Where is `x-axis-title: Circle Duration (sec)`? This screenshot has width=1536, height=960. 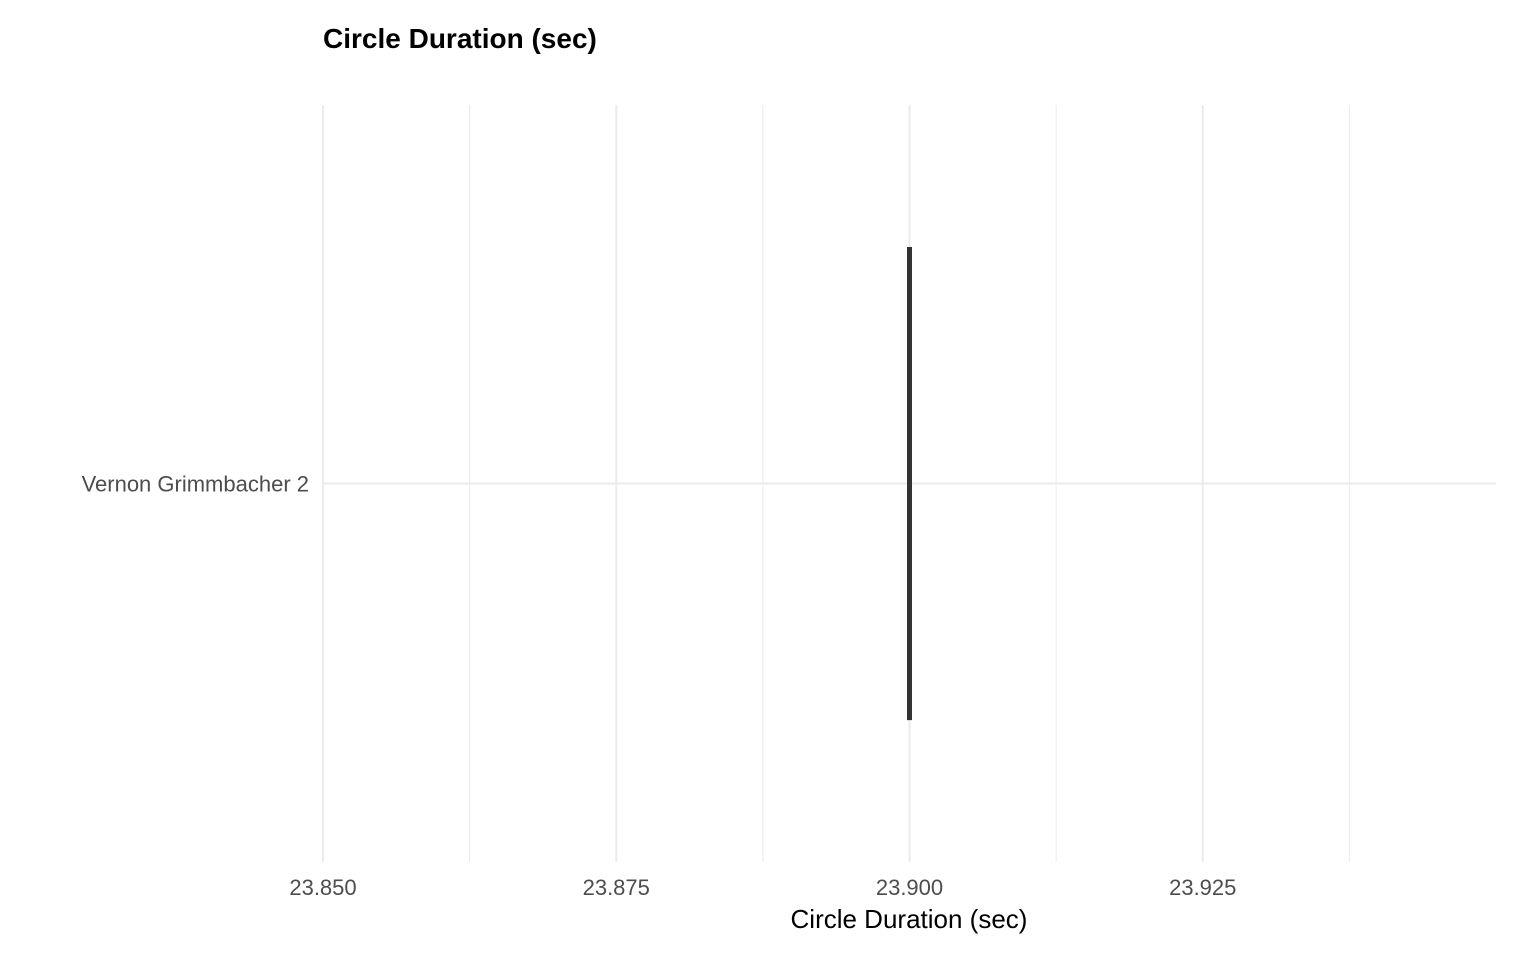 x-axis-title: Circle Duration (sec) is located at coordinates (909, 919).